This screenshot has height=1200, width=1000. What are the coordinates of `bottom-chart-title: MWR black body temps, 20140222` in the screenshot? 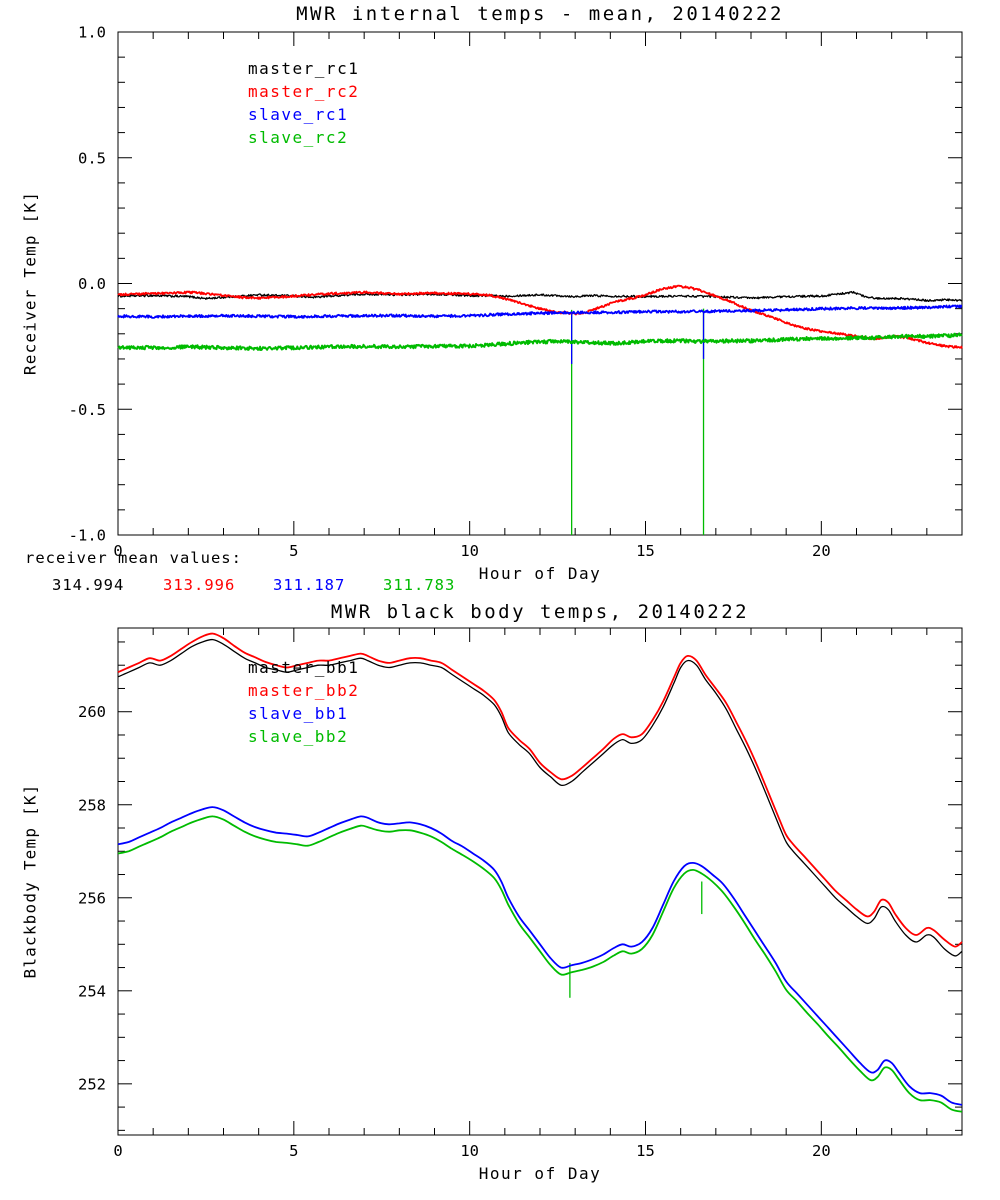 It's located at (540, 612).